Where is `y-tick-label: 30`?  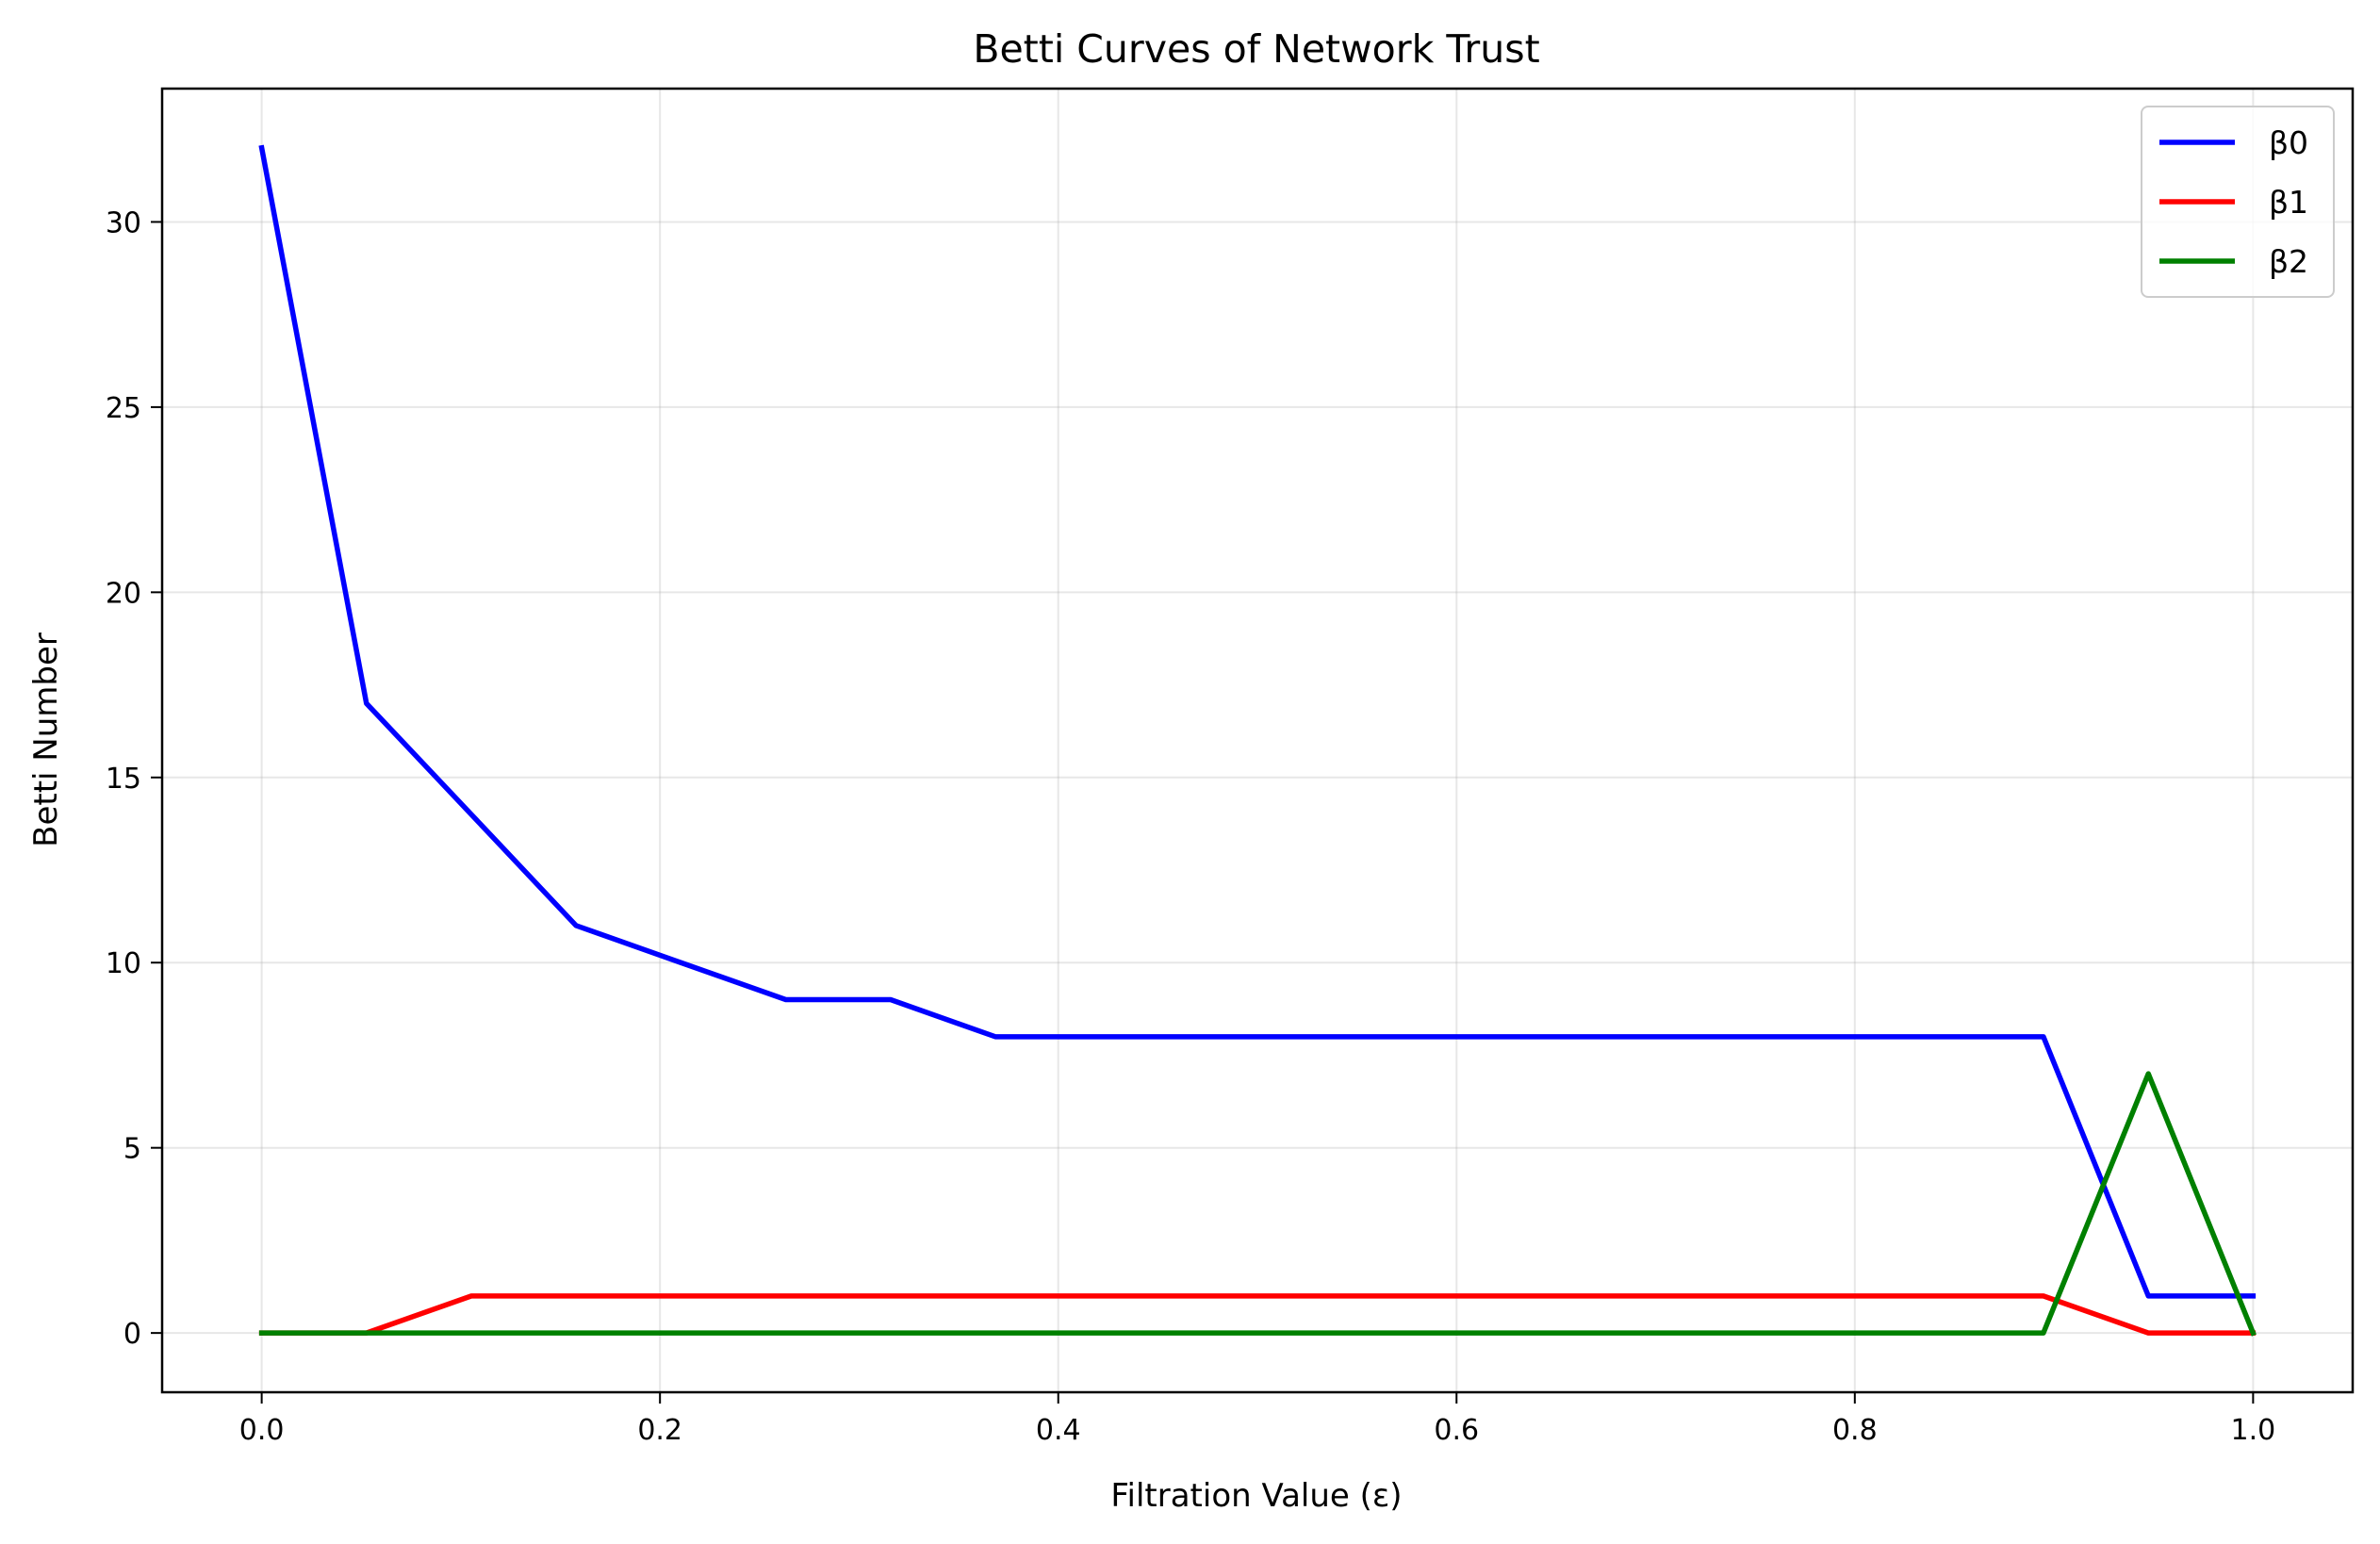
y-tick-label: 30 is located at coordinates (123, 222).